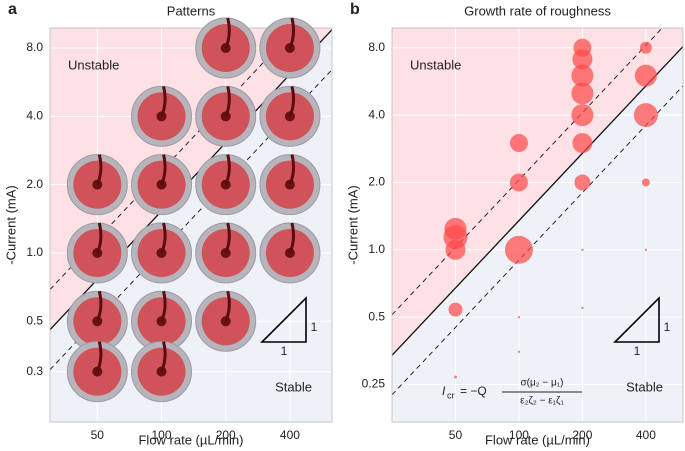 The image size is (685, 451). What do you see at coordinates (191, 10) in the screenshot?
I see `chart-title: Patterns` at bounding box center [191, 10].